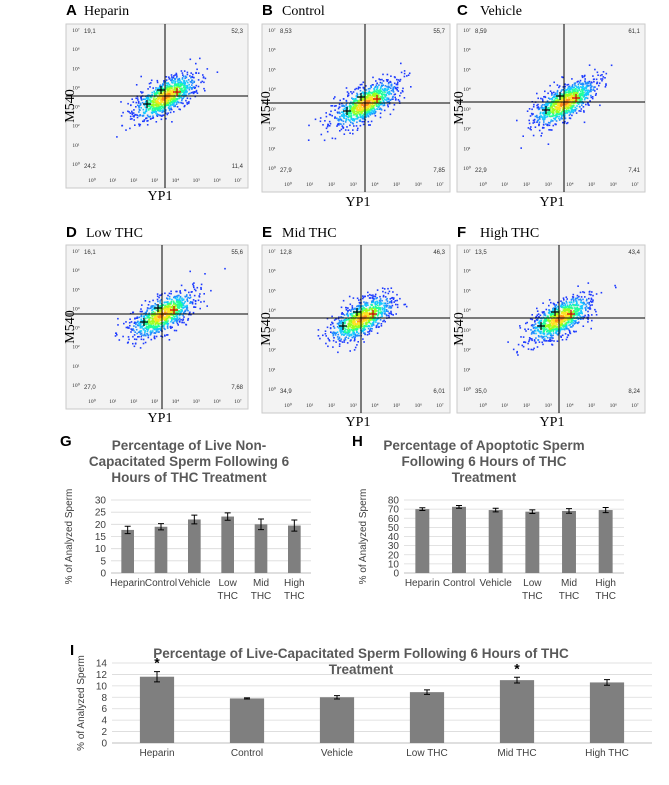 The width and height of the screenshot is (669, 785). Describe the element at coordinates (419, 185) in the screenshot. I see `x-decade-label: 10⁶` at that location.